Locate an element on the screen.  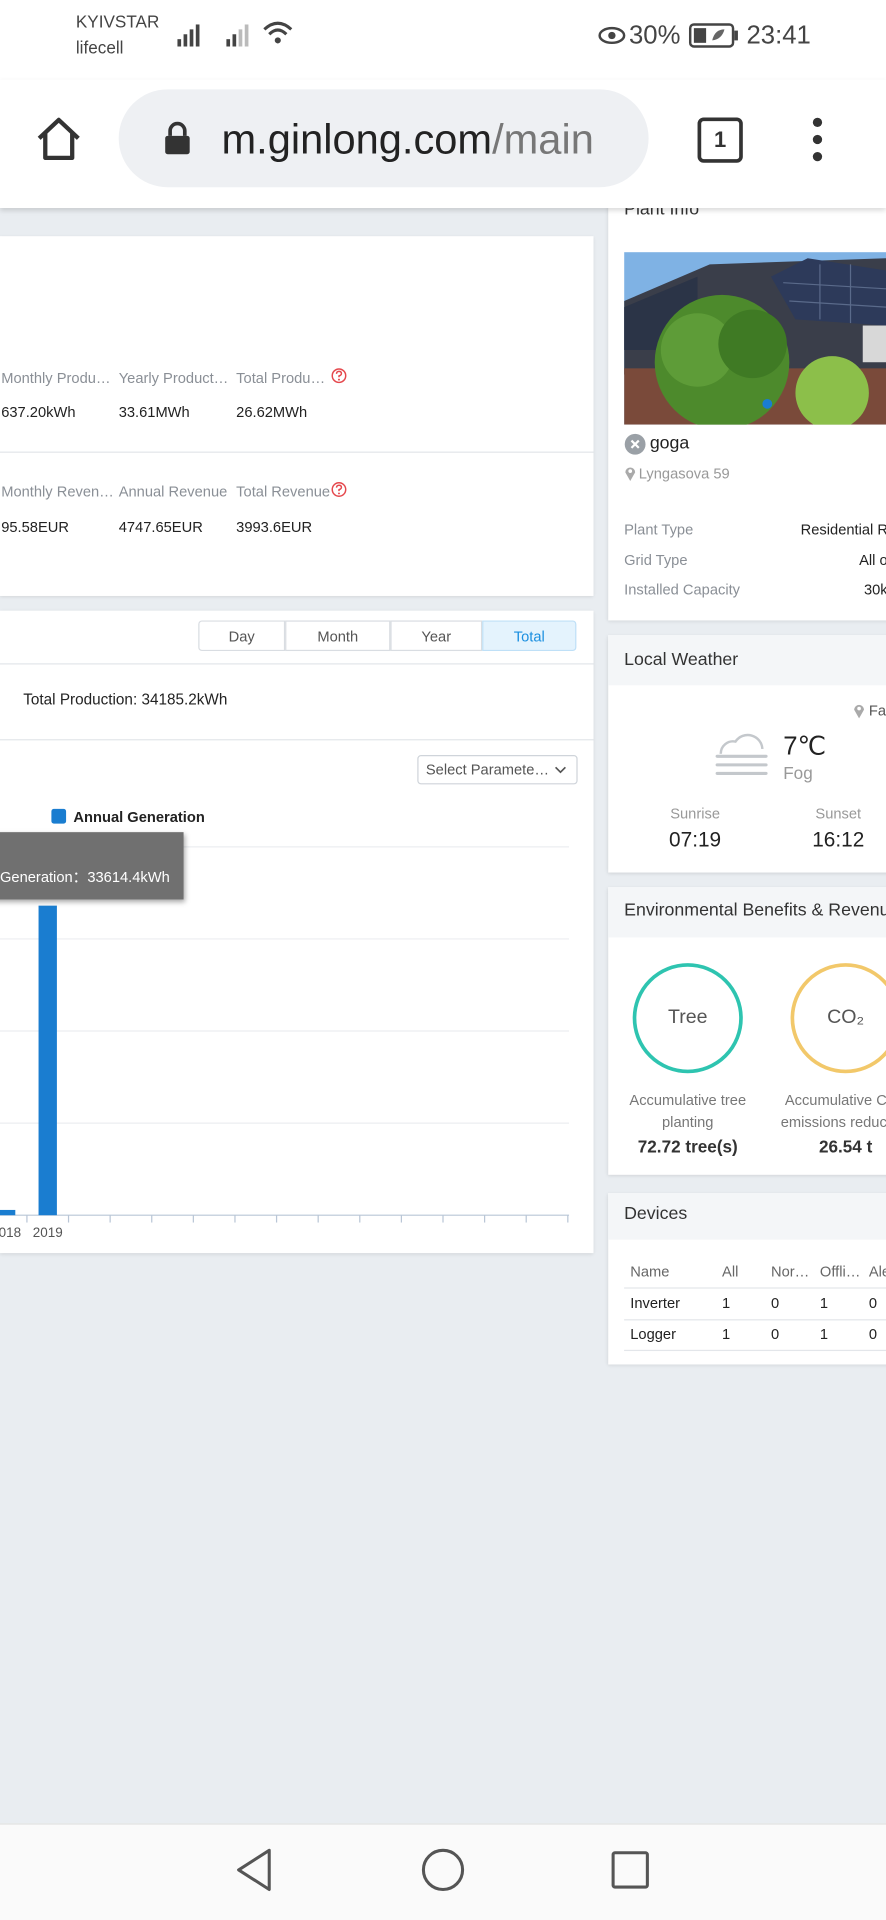
info-value: 30kWp is located at coordinates (874, 590).